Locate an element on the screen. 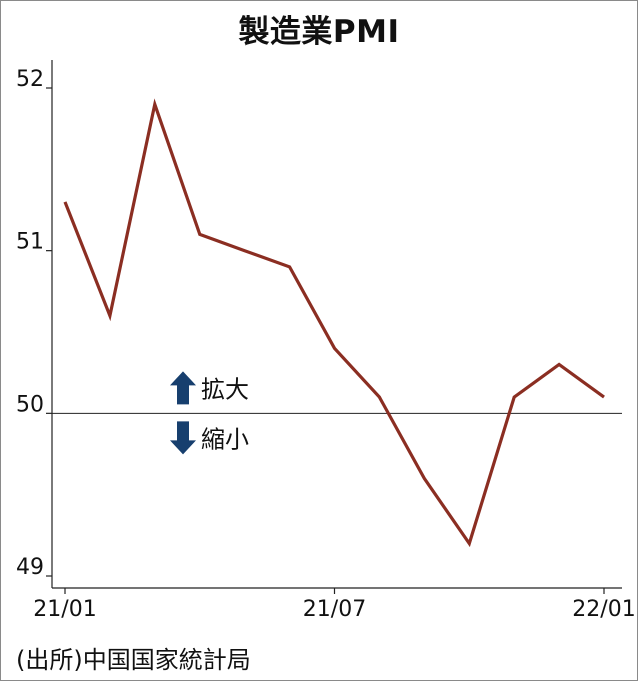  x-tick-label: 21/01 is located at coordinates (64, 609).